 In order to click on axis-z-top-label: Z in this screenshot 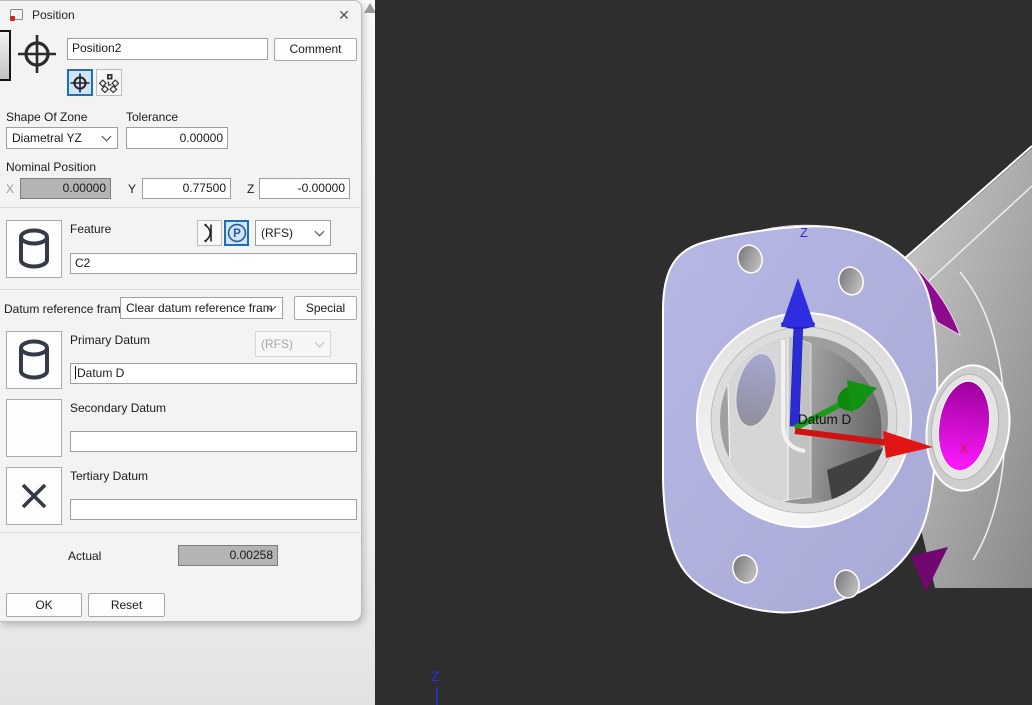, I will do `click(804, 232)`.